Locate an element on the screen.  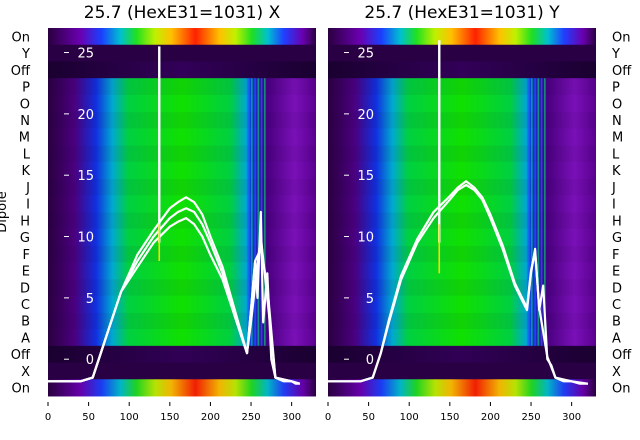
chart-title: 25.7 (HexE31=1031) Y is located at coordinates (462, 13).